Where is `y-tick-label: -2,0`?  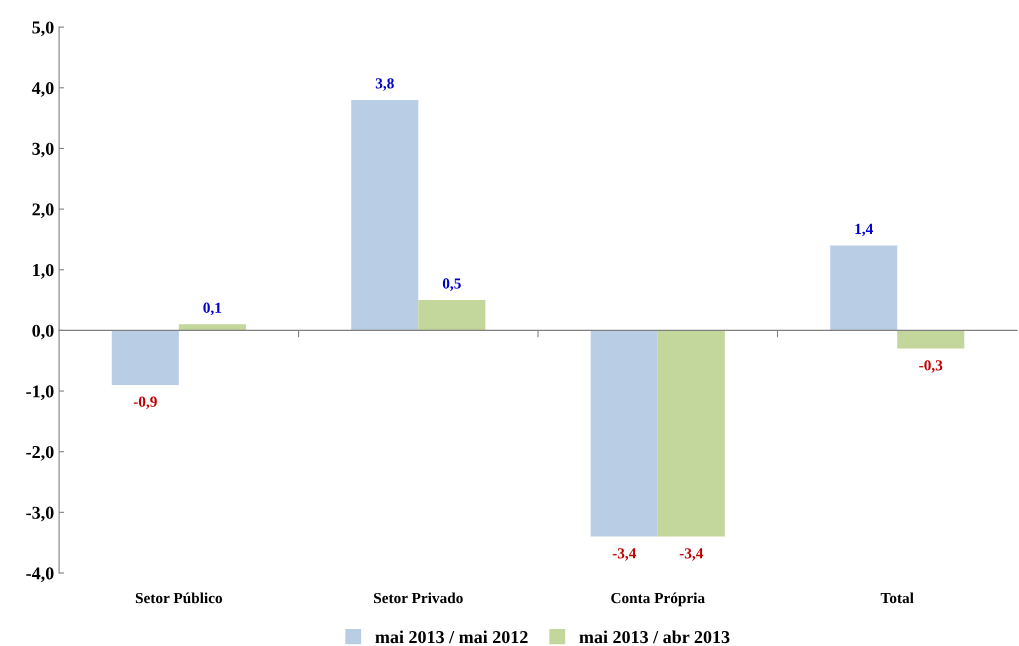 y-tick-label: -2,0 is located at coordinates (40, 453).